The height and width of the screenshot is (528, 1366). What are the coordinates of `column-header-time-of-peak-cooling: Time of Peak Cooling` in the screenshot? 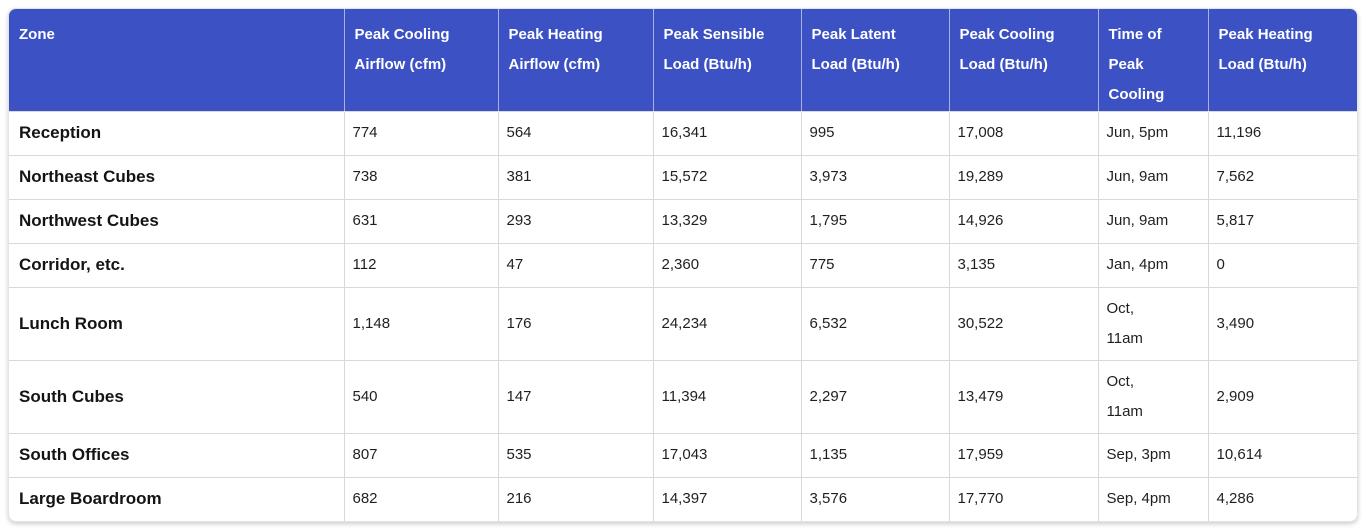 It's located at (1153, 60).